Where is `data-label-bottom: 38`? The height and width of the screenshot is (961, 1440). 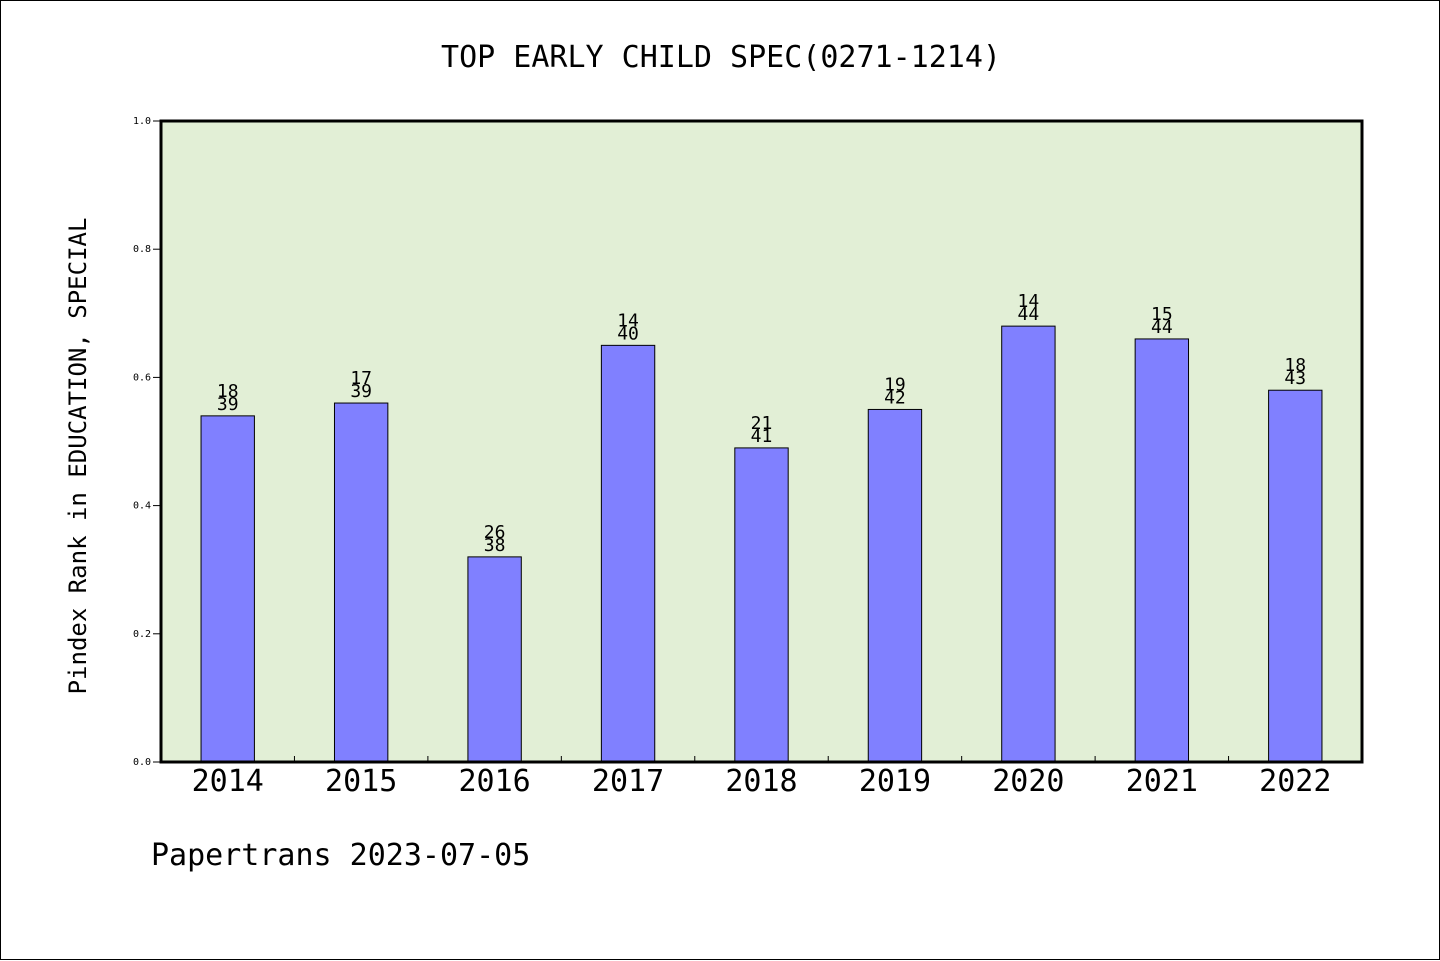 data-label-bottom: 38 is located at coordinates (495, 545).